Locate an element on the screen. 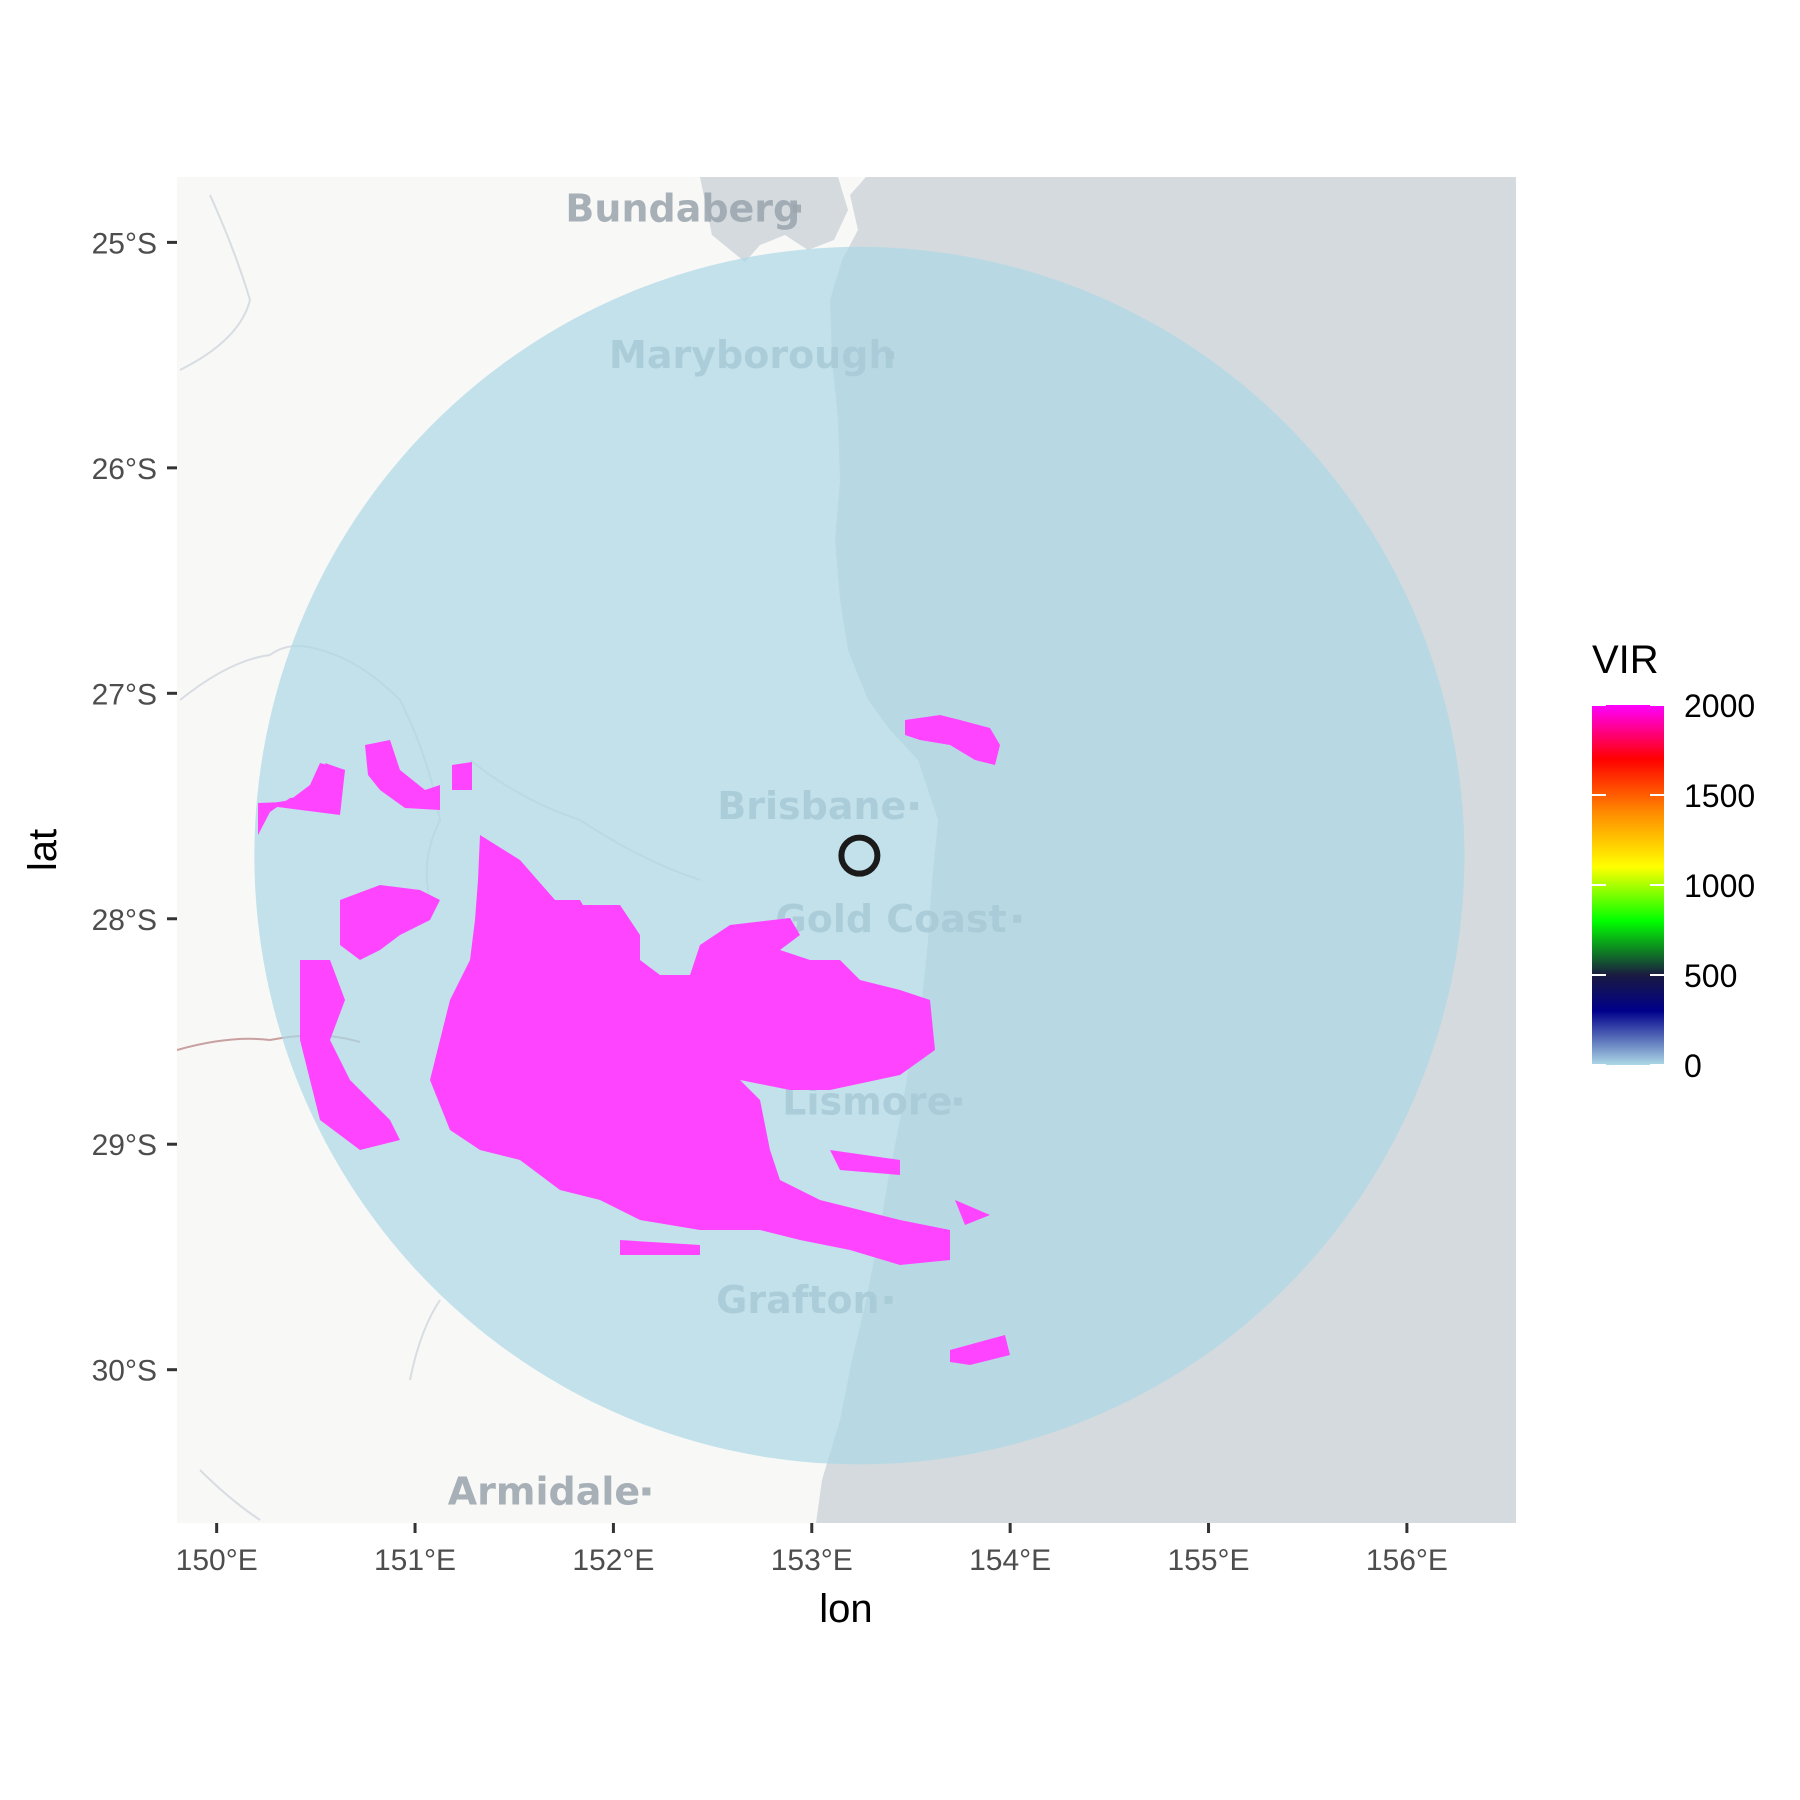 The height and width of the screenshot is (1800, 1800). y-tick-label: 28°S is located at coordinates (124, 920).